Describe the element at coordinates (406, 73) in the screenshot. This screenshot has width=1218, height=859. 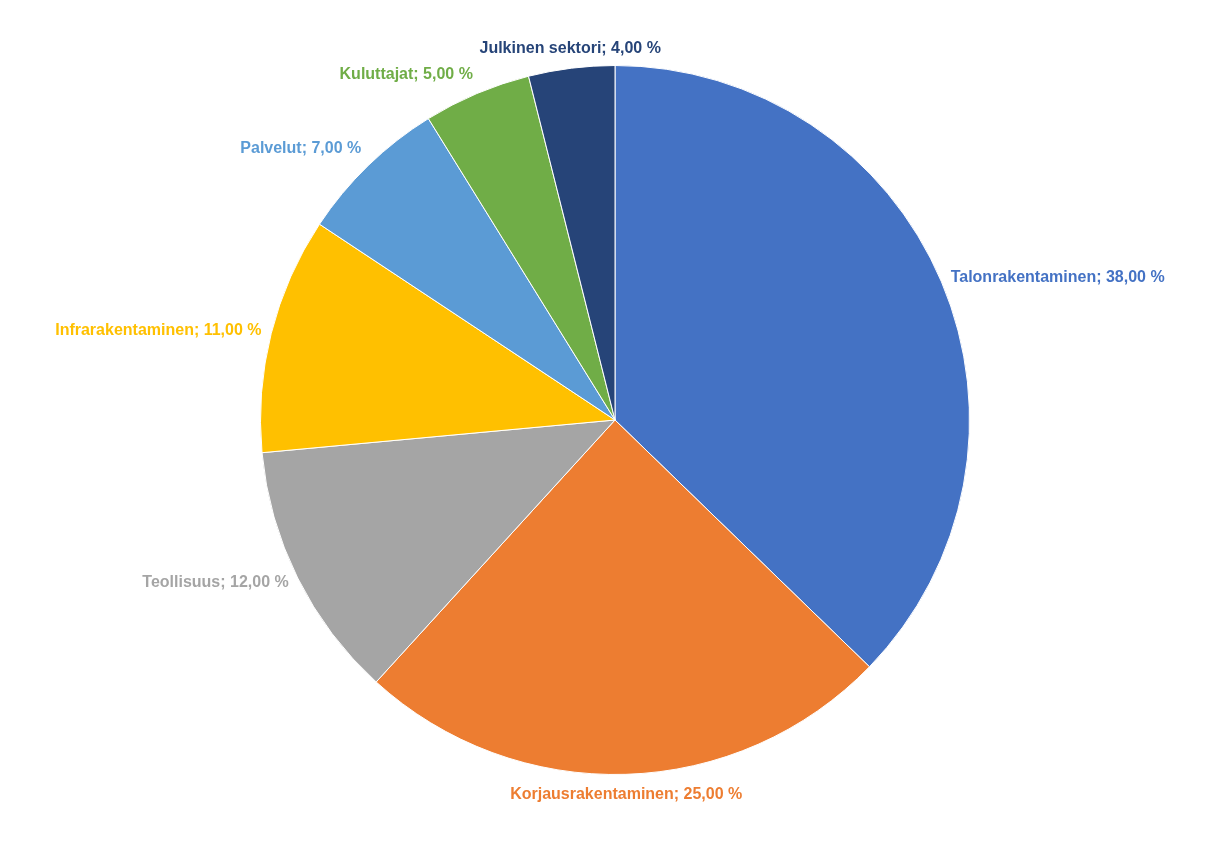
I see `slice-label: Kuluttajat; 5,00 %` at that location.